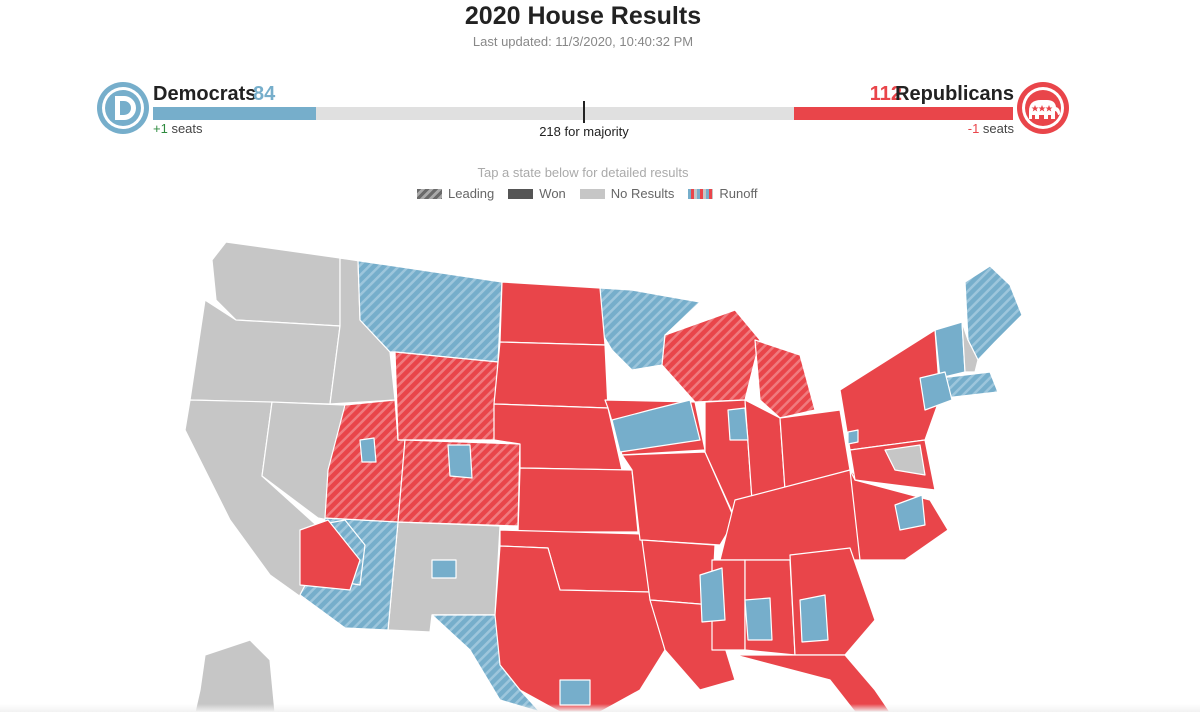  What do you see at coordinates (303, 461) in the screenshot?
I see `state-nevada` at bounding box center [303, 461].